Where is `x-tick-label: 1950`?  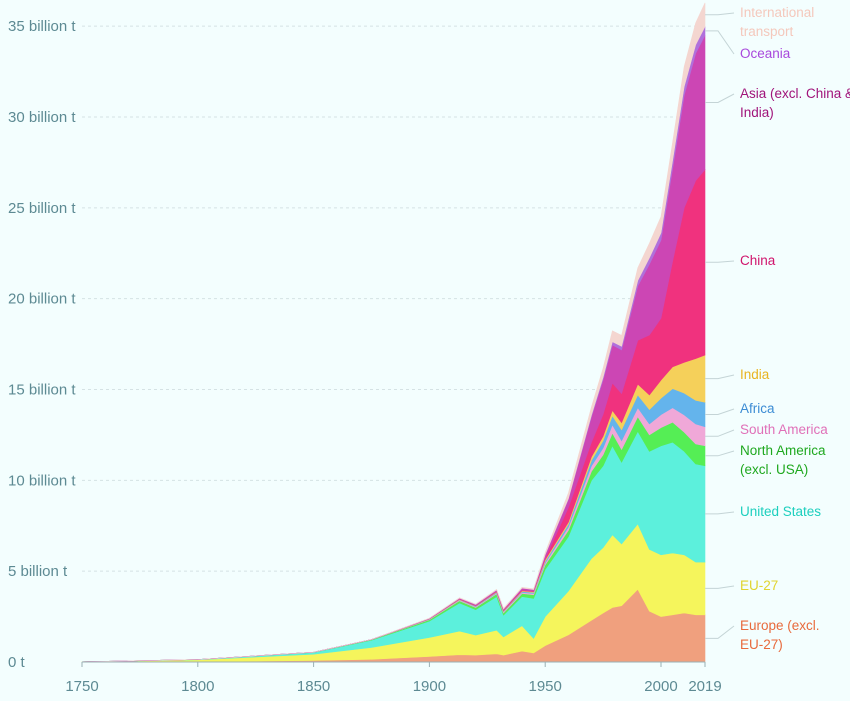
x-tick-label: 1950 is located at coordinates (545, 686).